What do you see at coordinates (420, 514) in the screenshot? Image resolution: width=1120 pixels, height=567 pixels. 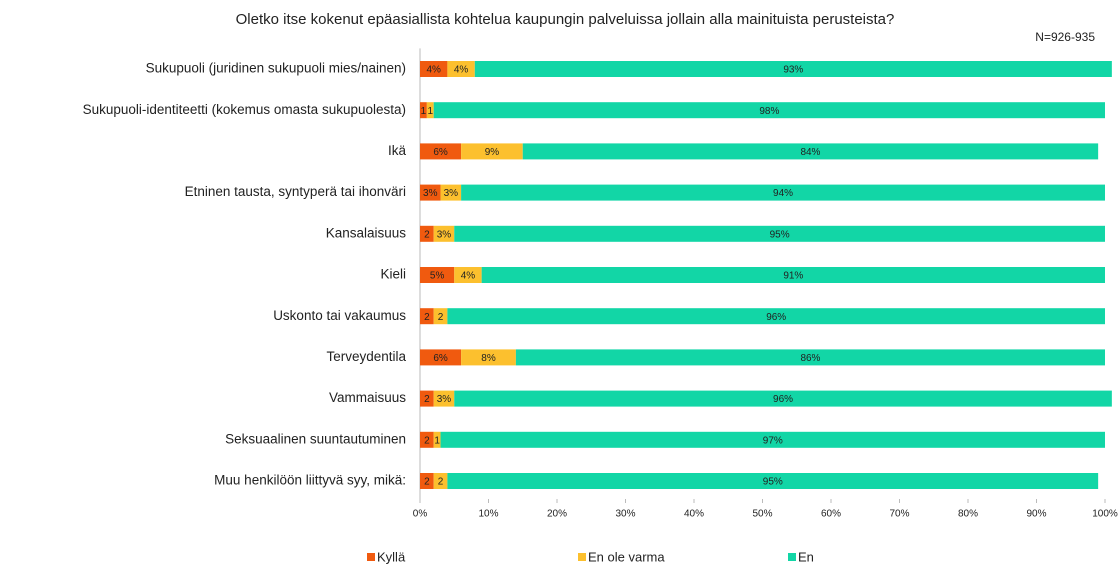 I see `x-tick-label: 0%` at bounding box center [420, 514].